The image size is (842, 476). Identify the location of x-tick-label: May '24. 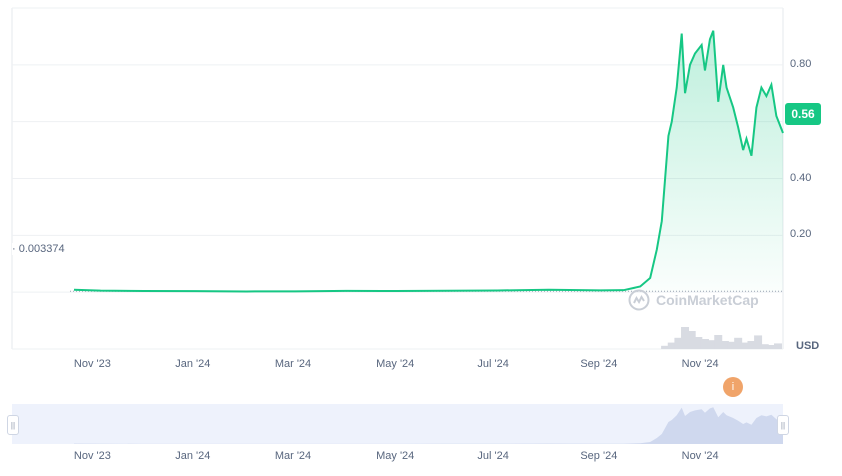
(395, 364).